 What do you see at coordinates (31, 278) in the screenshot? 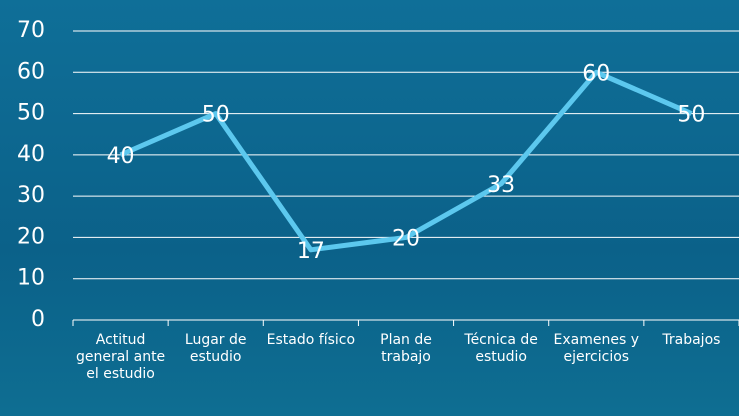
I see `y-tick-label: 10` at bounding box center [31, 278].